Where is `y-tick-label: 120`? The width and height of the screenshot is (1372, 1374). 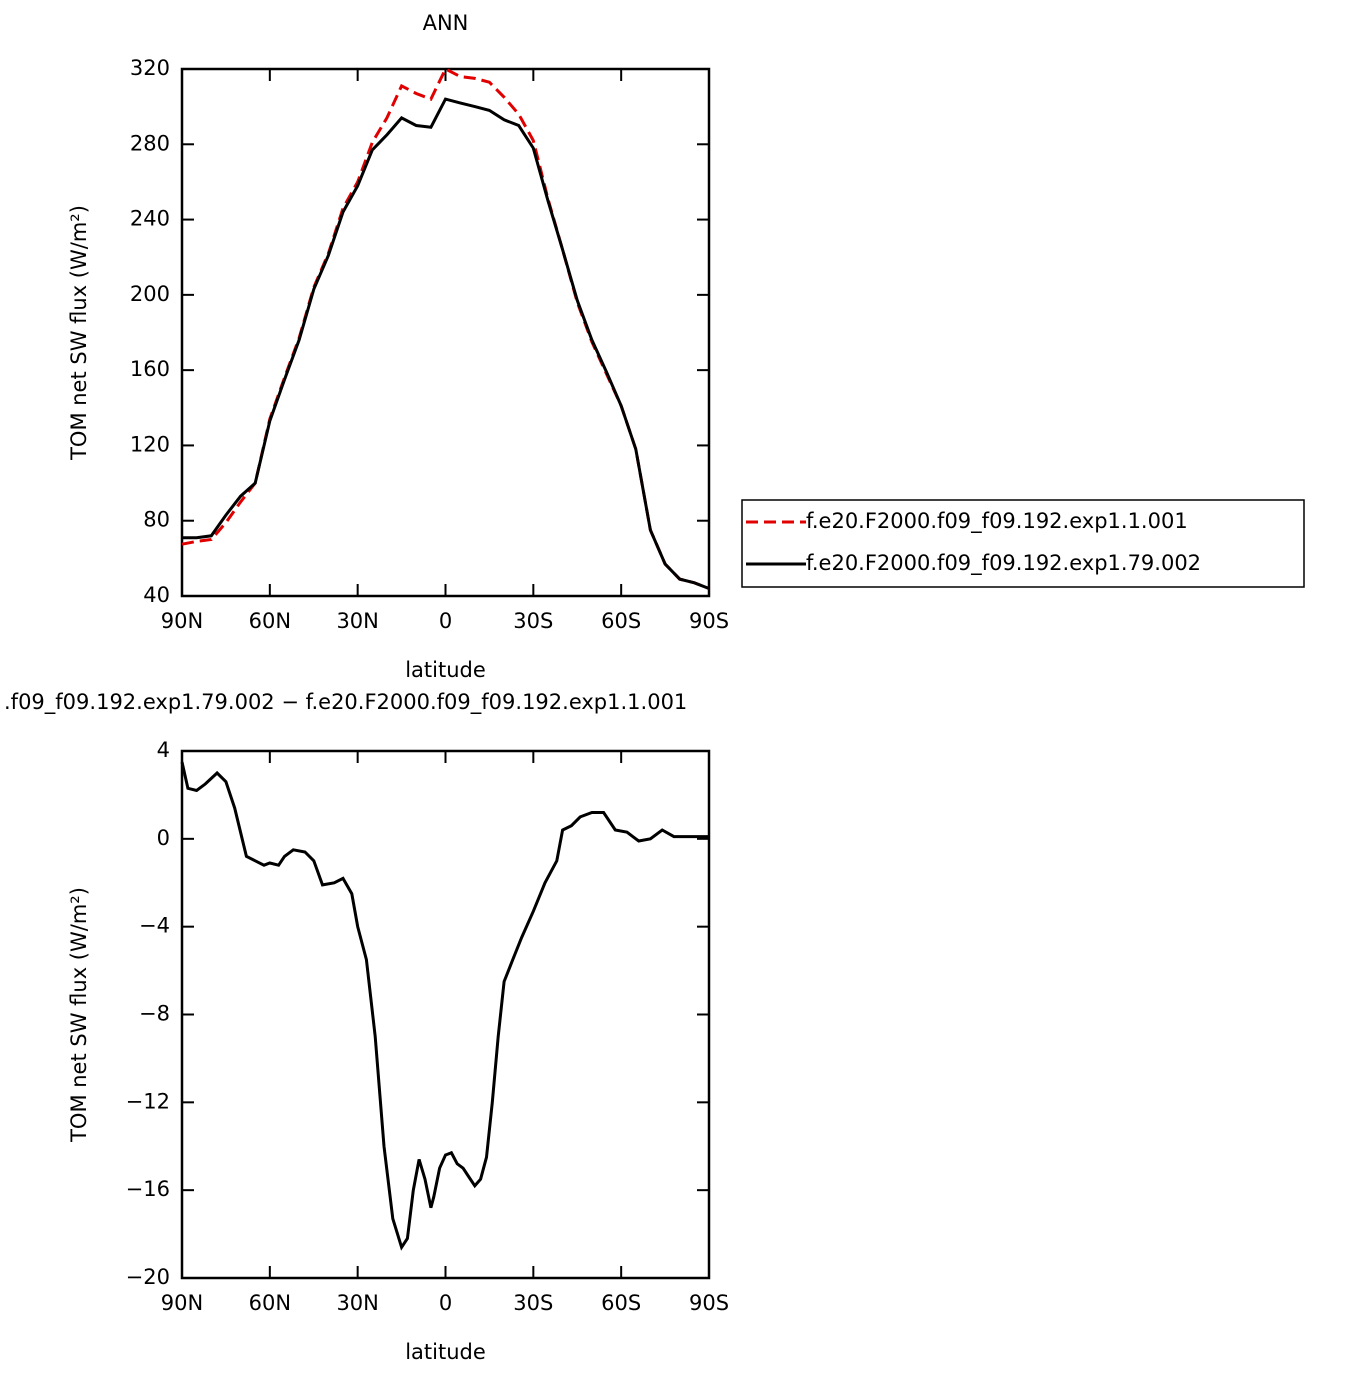
y-tick-label: 120 is located at coordinates (150, 444).